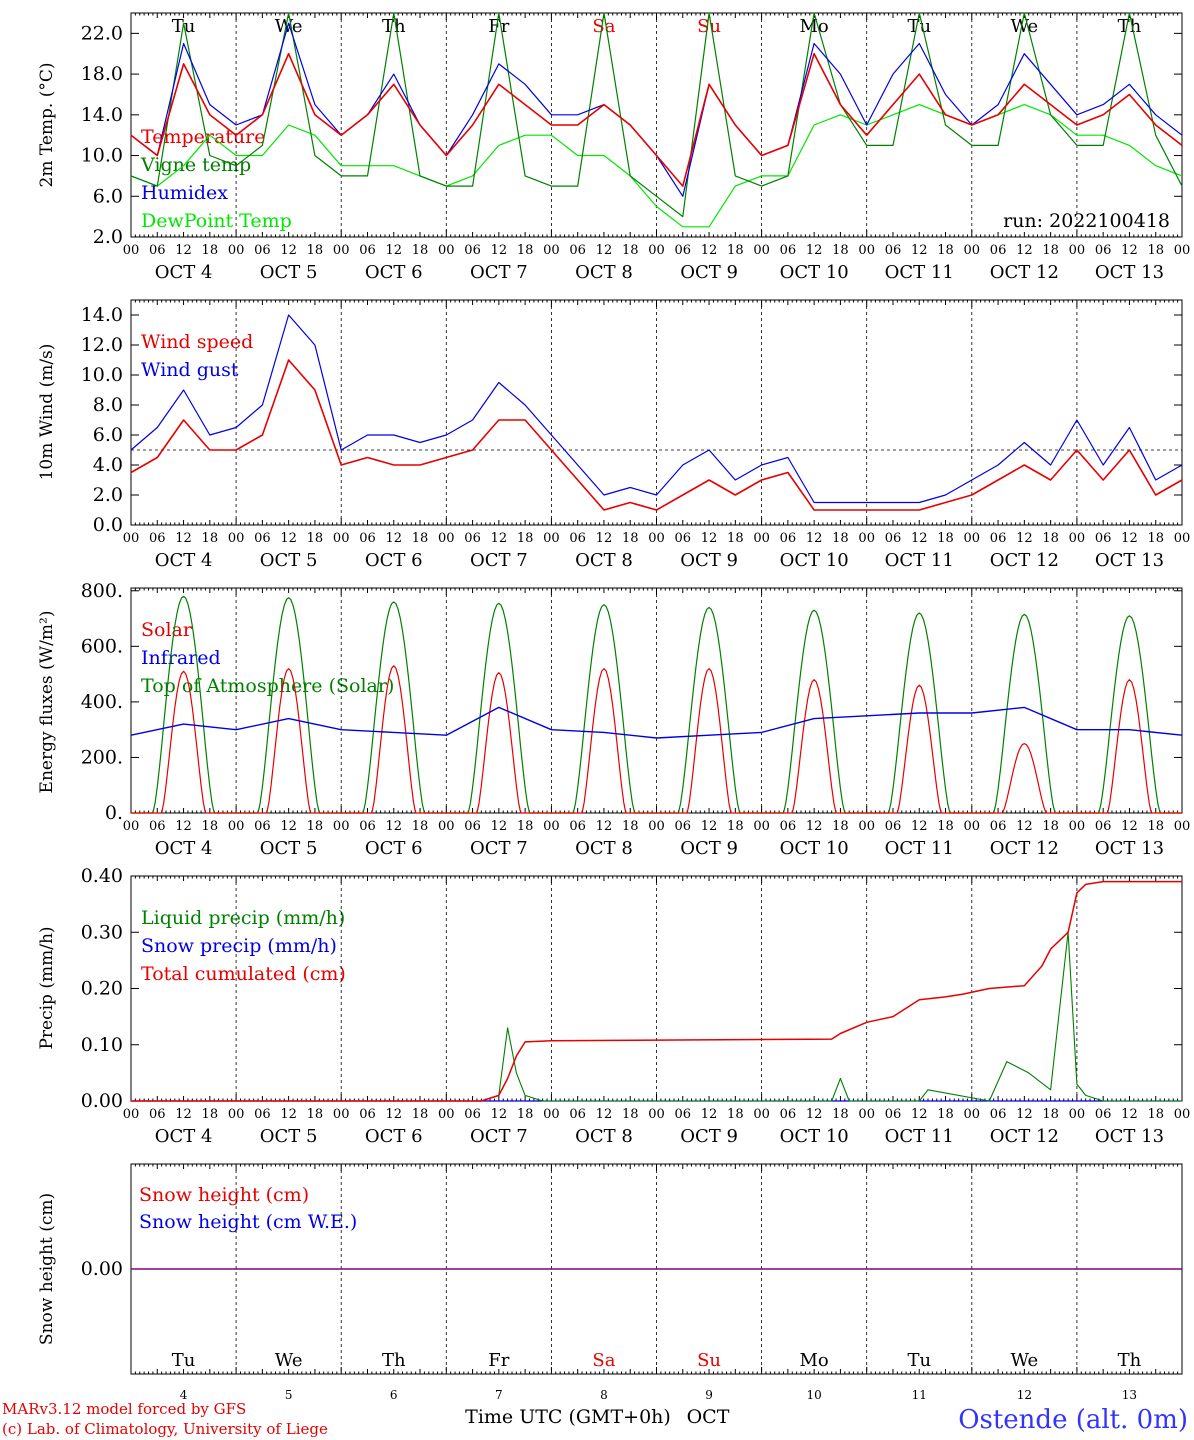  Describe the element at coordinates (203, 137) in the screenshot. I see `legend-temperature: Temperature` at that location.